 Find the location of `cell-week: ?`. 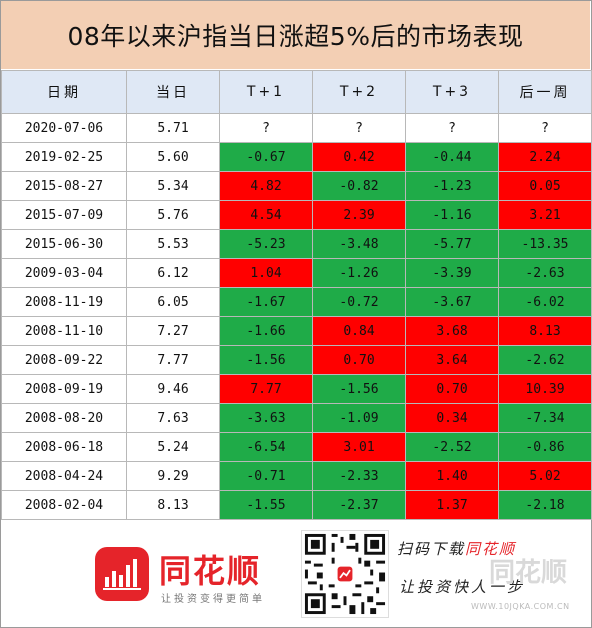

cell-week: ? is located at coordinates (545, 128).